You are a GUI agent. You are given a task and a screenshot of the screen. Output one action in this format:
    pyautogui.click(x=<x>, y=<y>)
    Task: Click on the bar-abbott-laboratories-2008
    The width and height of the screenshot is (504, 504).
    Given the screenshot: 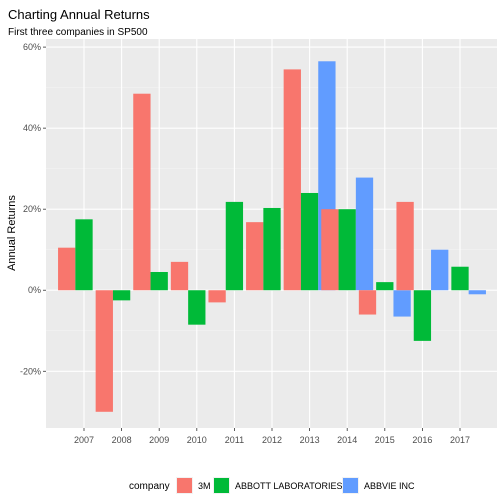 What is the action you would take?
    pyautogui.click(x=121, y=295)
    